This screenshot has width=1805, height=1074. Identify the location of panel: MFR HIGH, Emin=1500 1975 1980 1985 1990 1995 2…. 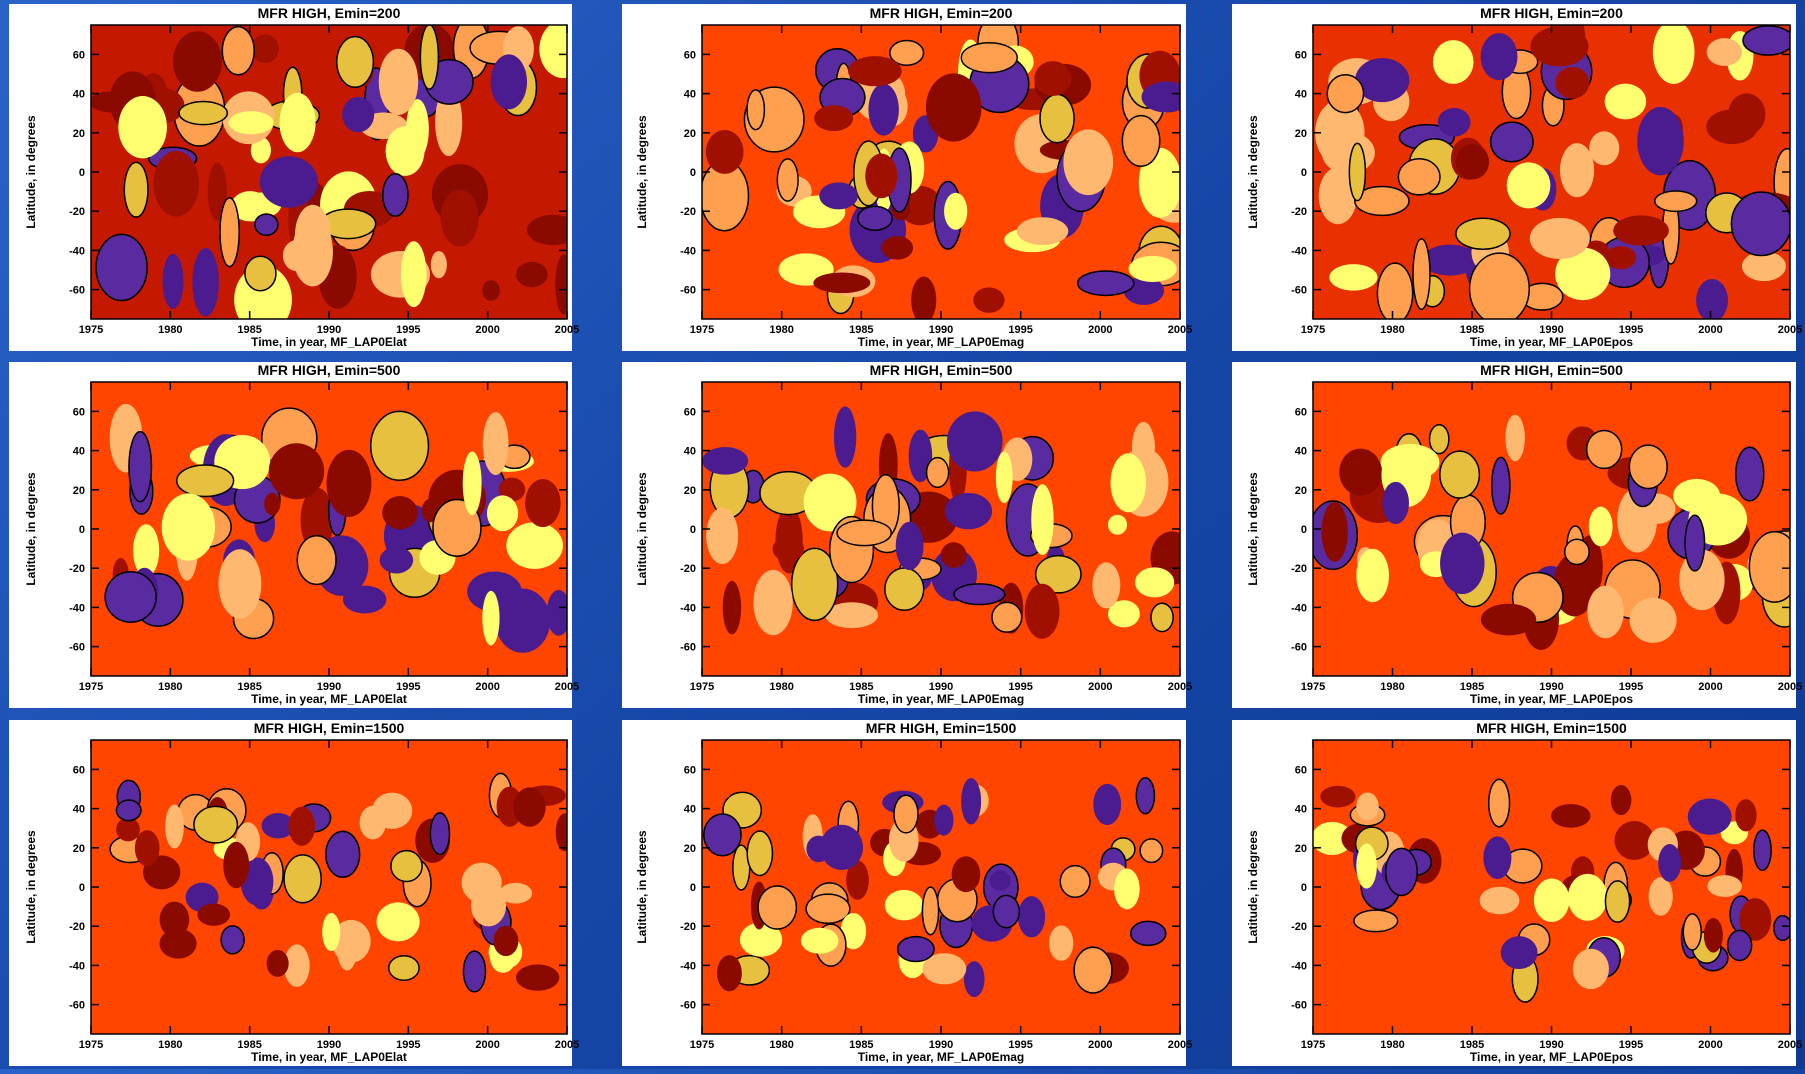
(907, 893).